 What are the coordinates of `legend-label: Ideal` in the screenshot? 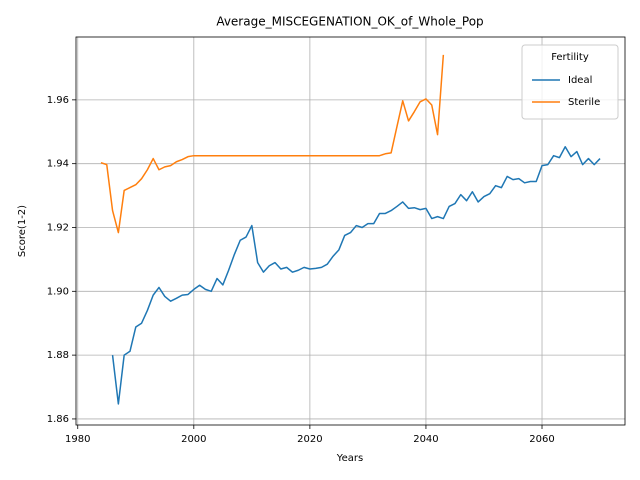 It's located at (580, 80).